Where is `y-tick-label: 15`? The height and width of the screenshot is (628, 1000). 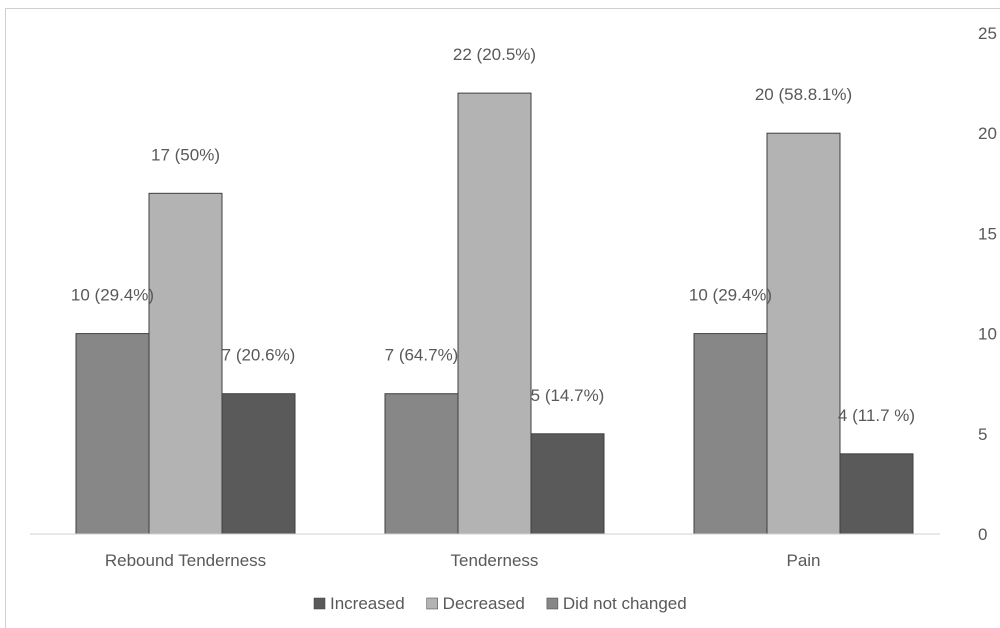
y-tick-label: 15 is located at coordinates (987, 233).